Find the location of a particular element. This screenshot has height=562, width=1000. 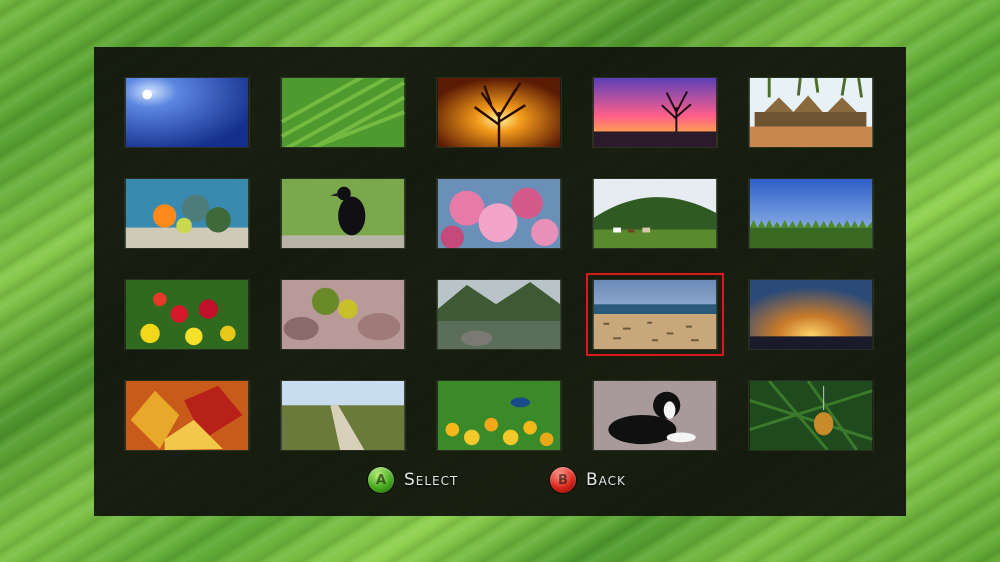

button-hints-bar: A Select B Back is located at coordinates (500, 485).